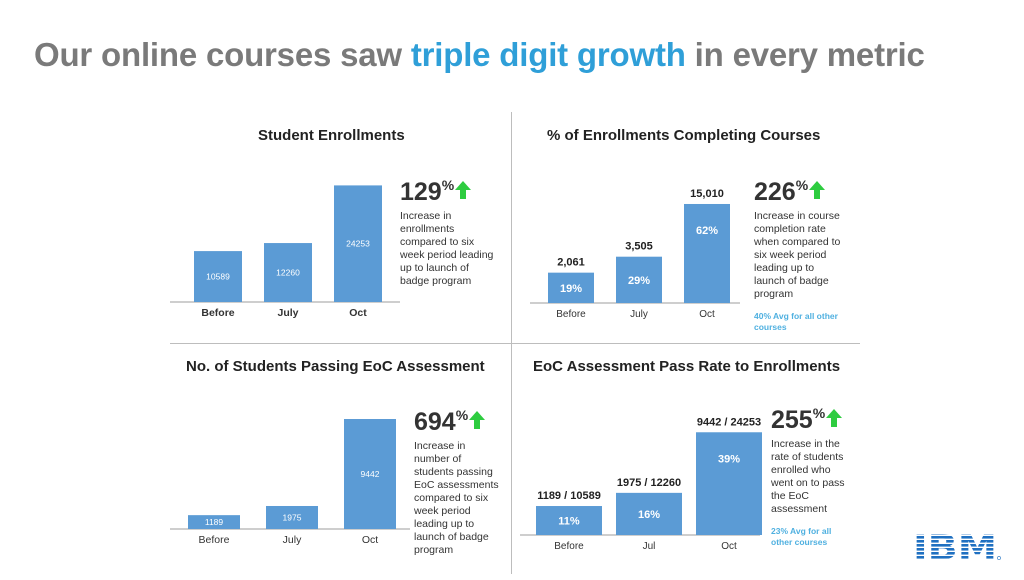 The height and width of the screenshot is (580, 1024). I want to click on bar-top-label: 1189 / 10589, so click(569, 496).